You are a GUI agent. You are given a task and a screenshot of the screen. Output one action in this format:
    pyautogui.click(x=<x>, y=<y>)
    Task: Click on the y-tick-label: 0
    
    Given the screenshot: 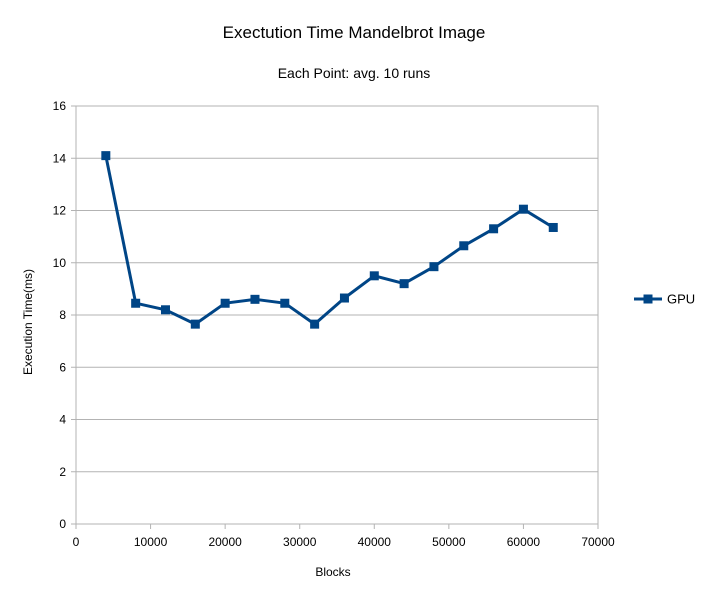 What is the action you would take?
    pyautogui.click(x=62, y=524)
    